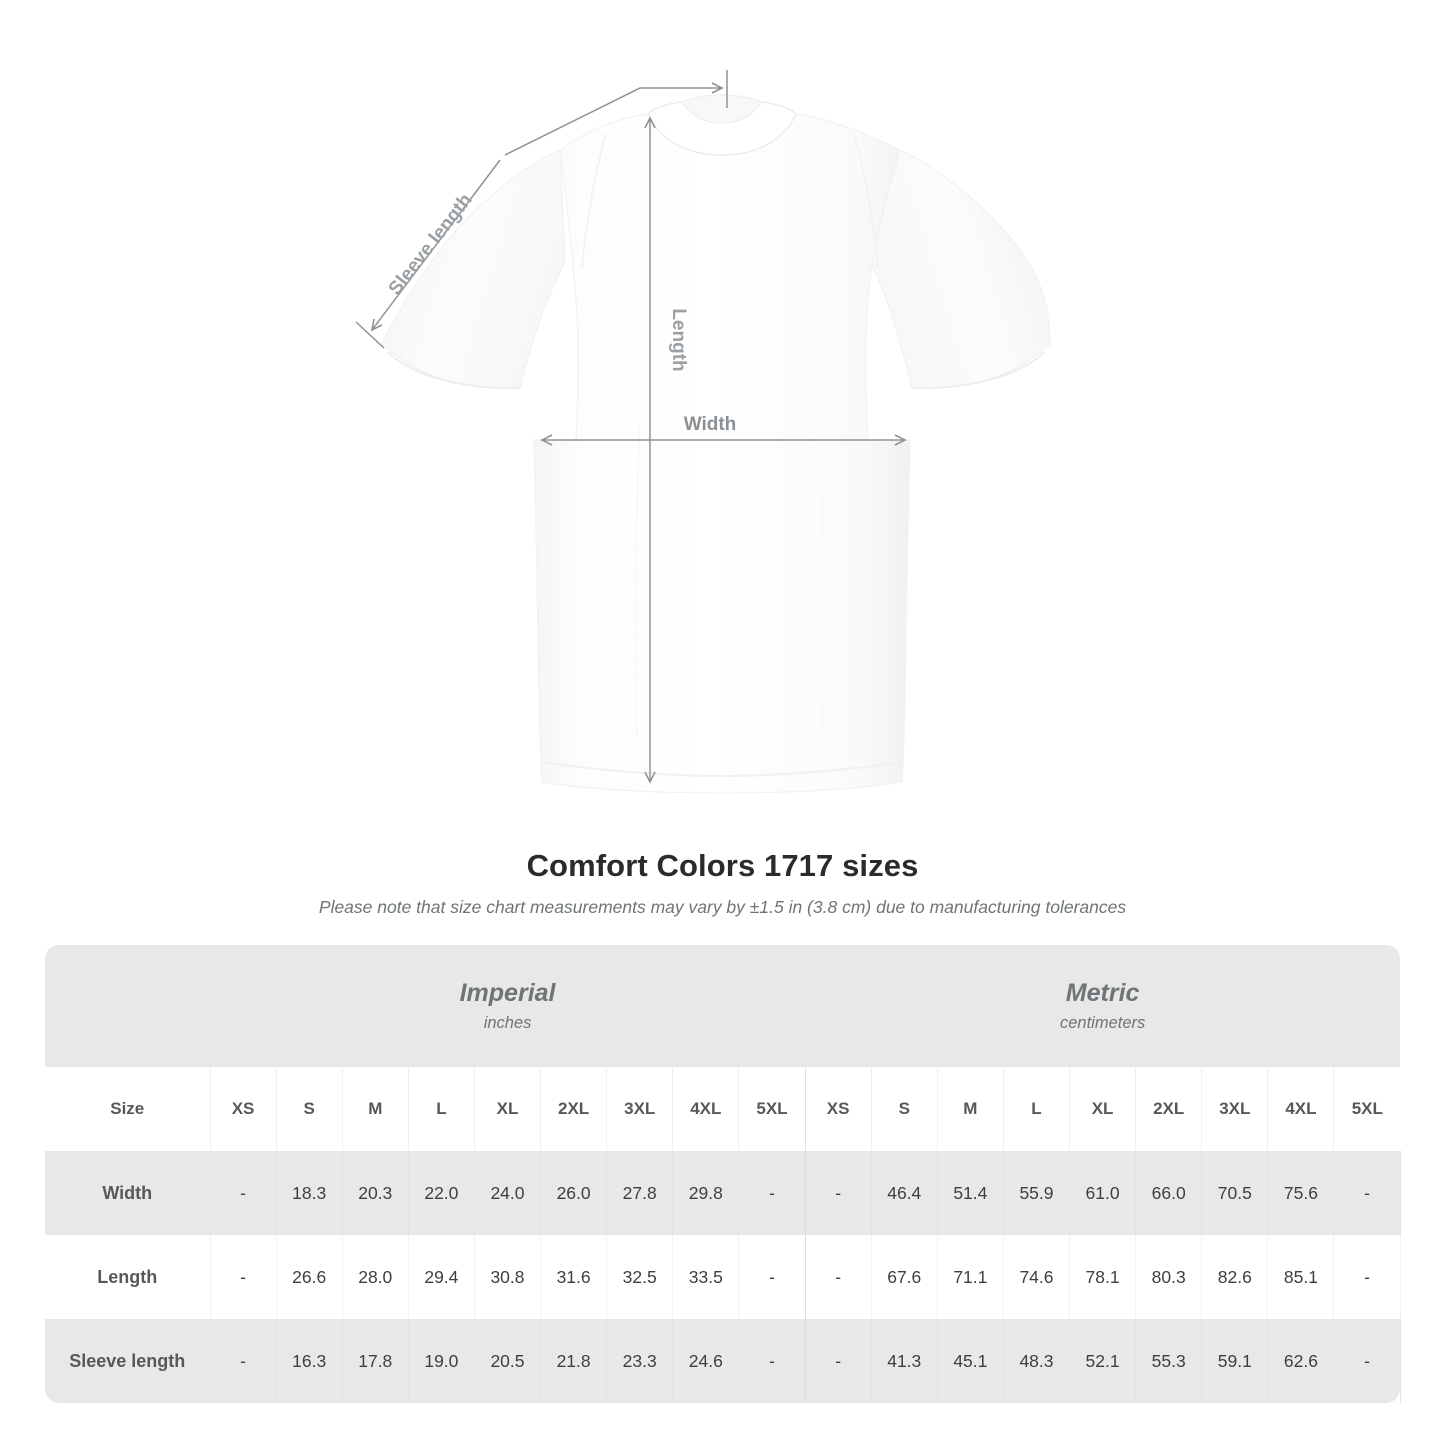  Describe the element at coordinates (508, 1109) in the screenshot. I see `size-header-imperial-xl: XL` at that location.